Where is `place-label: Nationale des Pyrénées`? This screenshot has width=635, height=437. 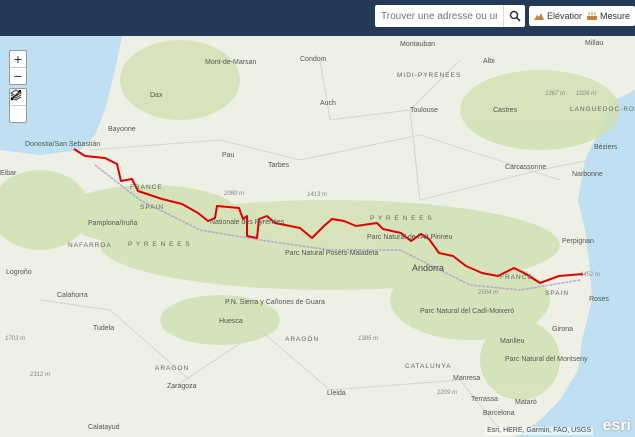 place-label: Nationale des Pyrénées is located at coordinates (247, 222).